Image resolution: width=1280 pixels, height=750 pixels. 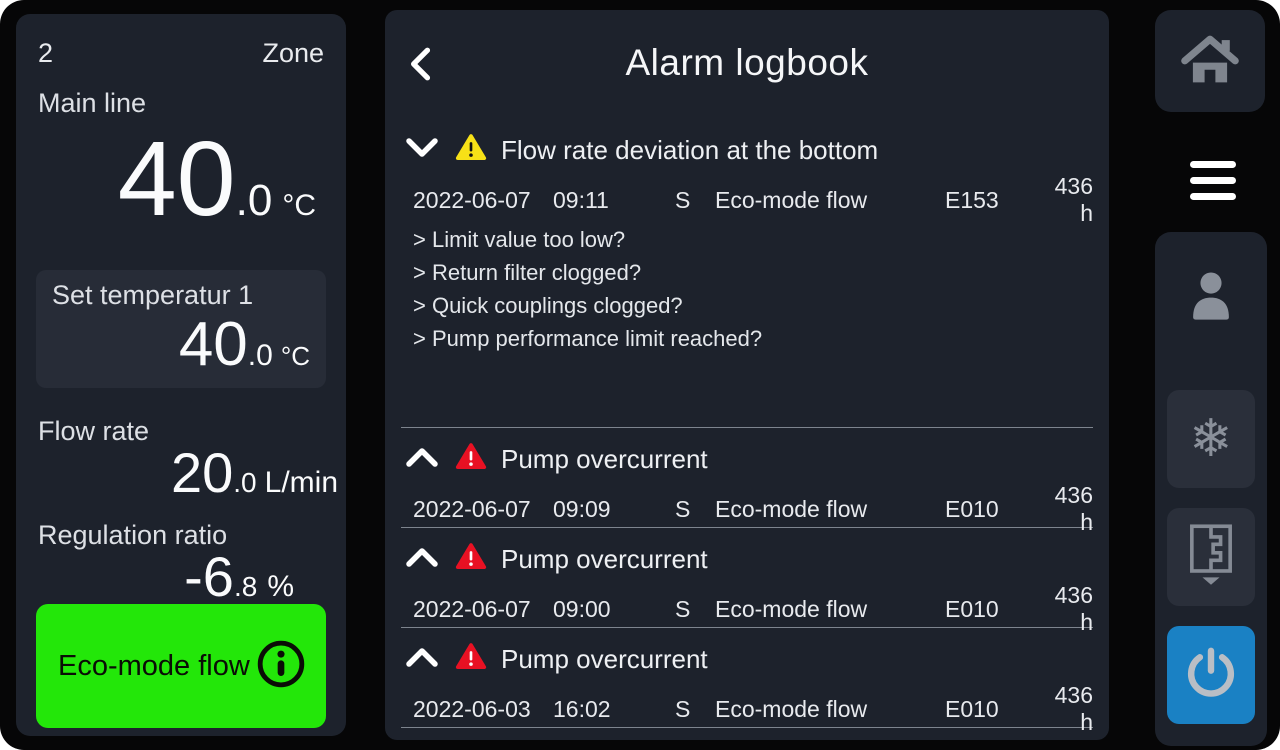 I want to click on eco-mode-flow-label: Eco-mode flow, so click(x=154, y=665).